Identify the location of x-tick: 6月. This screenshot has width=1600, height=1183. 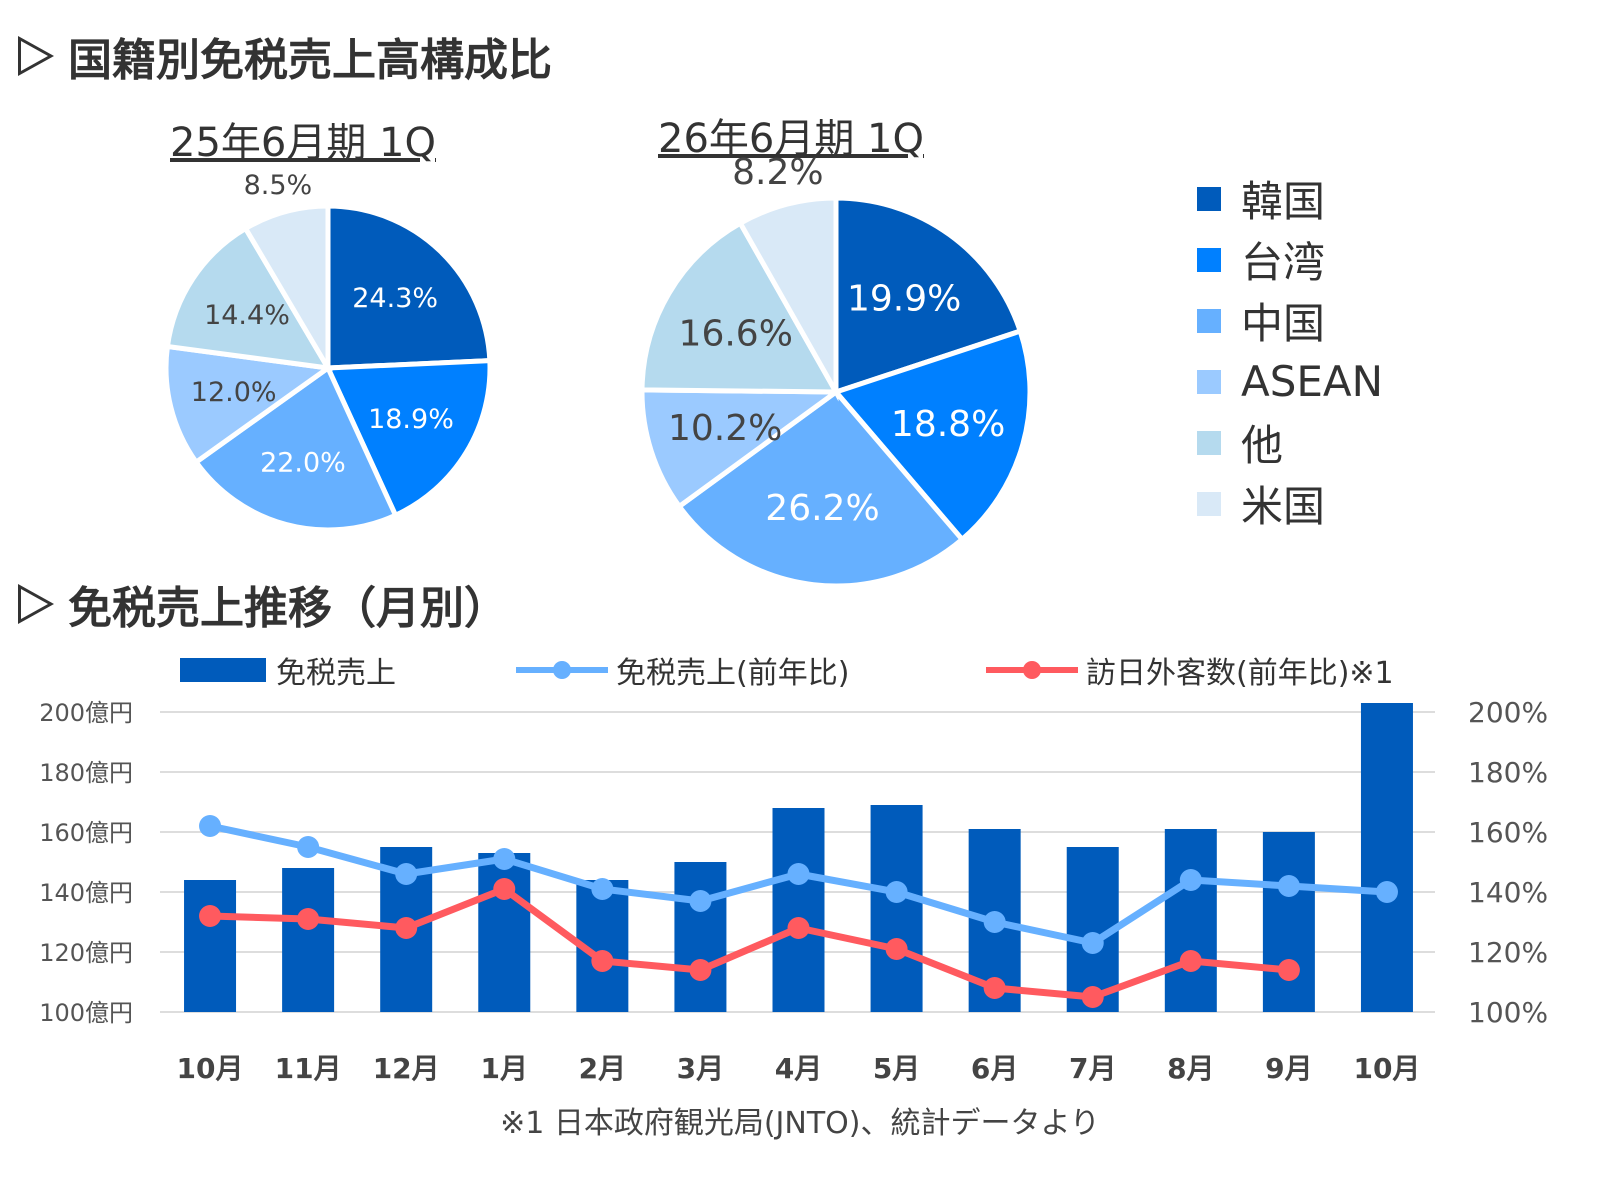
(994, 1068).